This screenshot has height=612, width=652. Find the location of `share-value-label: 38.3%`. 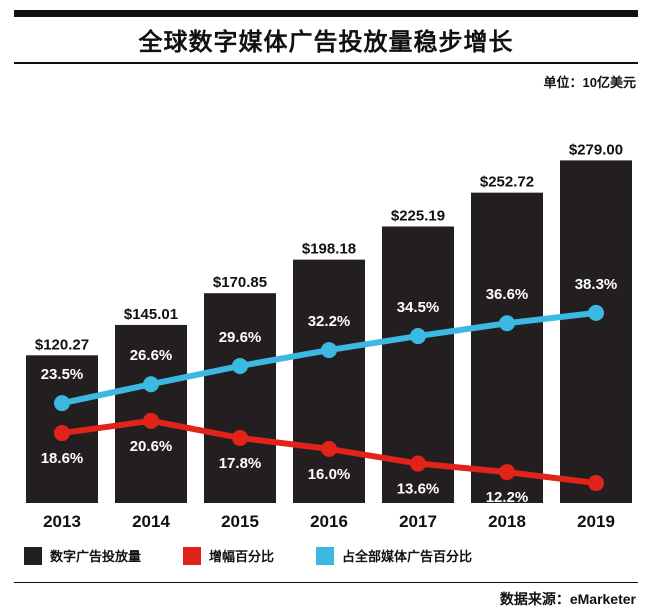

share-value-label: 38.3% is located at coordinates (596, 284).